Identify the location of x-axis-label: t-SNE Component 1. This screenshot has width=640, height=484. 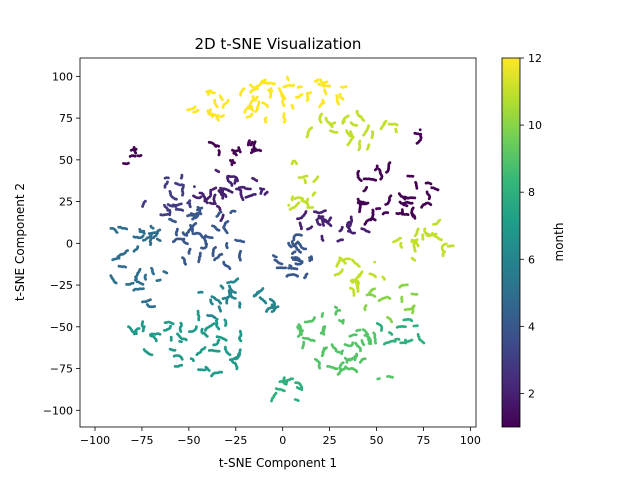
(278, 463).